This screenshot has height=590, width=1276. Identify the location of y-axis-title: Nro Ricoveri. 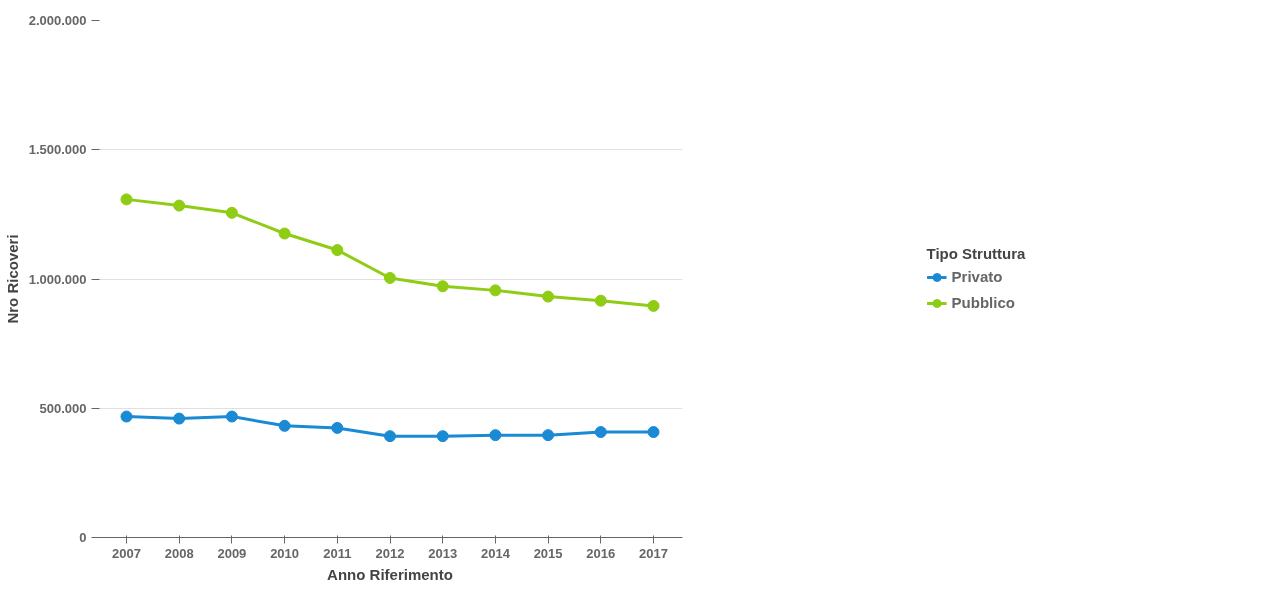
(12, 279).